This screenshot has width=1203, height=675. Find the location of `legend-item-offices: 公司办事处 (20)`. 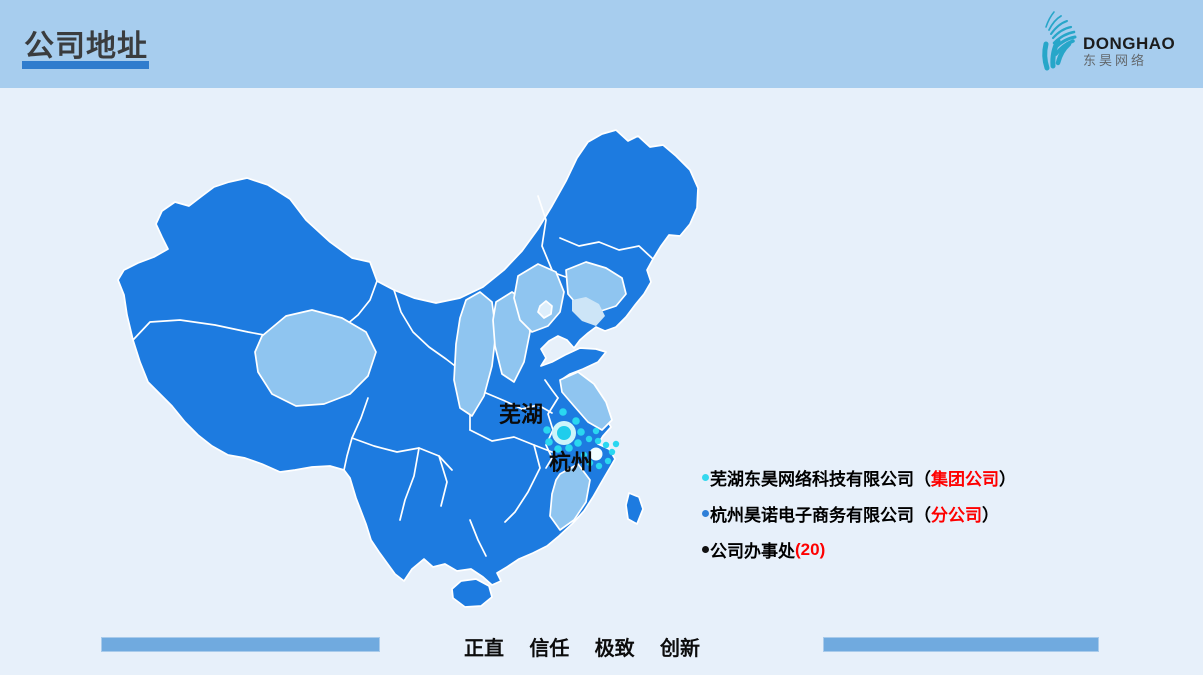

legend-item-offices: 公司办事处 (20) is located at coordinates (859, 550).